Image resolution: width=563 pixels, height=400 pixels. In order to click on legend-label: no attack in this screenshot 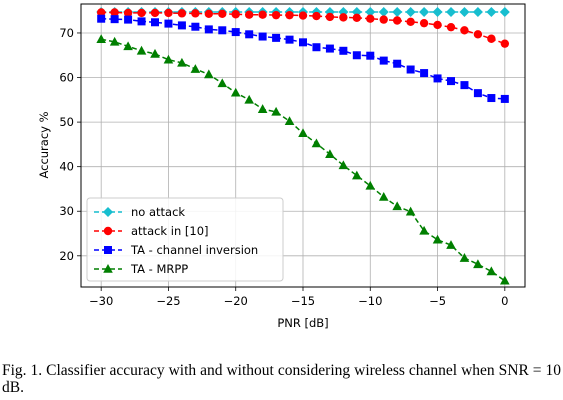, I will do `click(158, 212)`.